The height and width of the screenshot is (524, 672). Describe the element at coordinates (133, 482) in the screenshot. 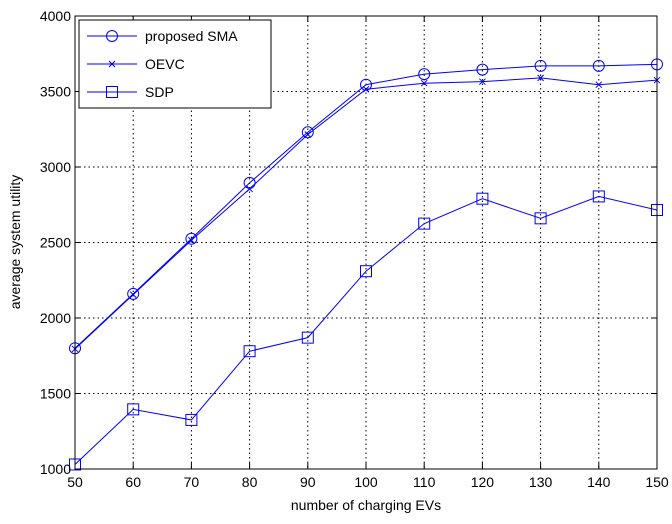

I see `x-tick-label: 60` at that location.